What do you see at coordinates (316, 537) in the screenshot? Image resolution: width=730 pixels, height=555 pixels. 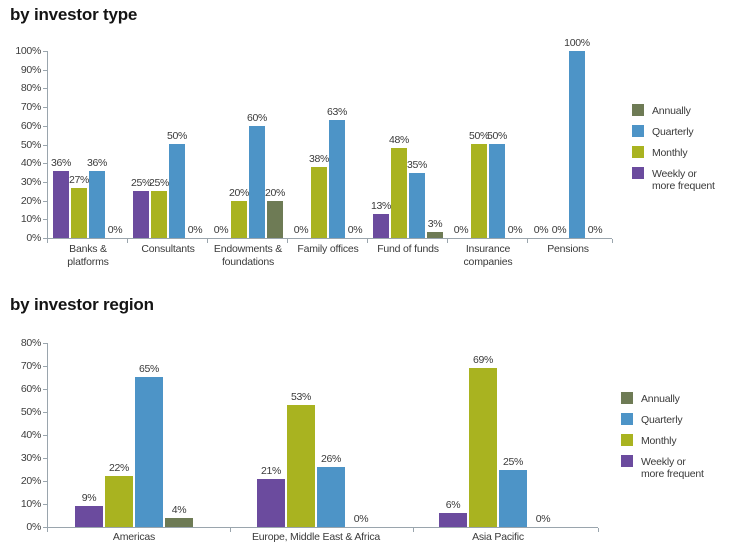 I see `category-label: Europe, Middle East & Africa` at bounding box center [316, 537].